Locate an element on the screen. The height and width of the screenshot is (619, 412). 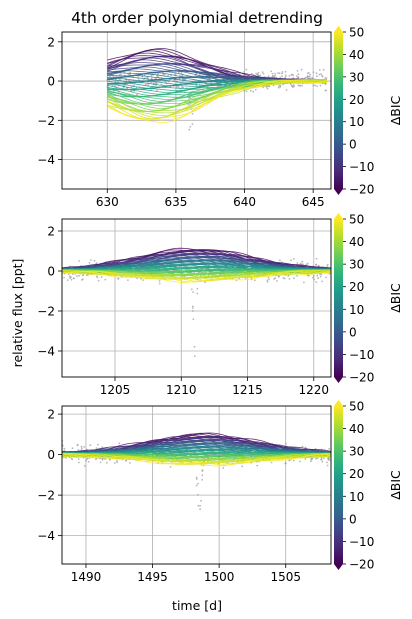
plot-area is located at coordinates (196, 471).